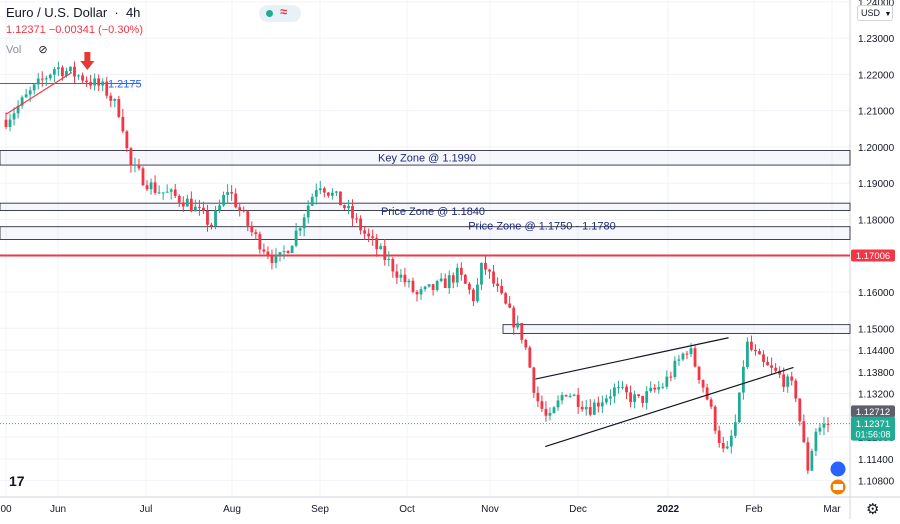 The height and width of the screenshot is (524, 900). I want to click on trendline-early-channel, so click(39, 93).